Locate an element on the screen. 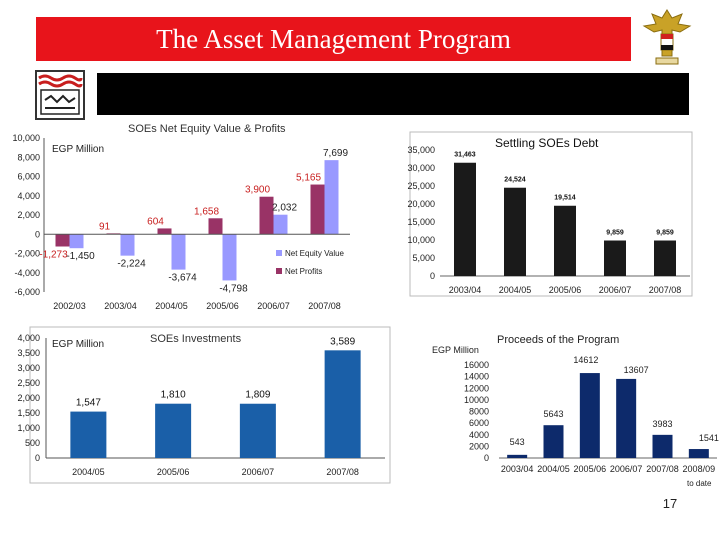  y-tick-label: 10000 is located at coordinates (476, 400).